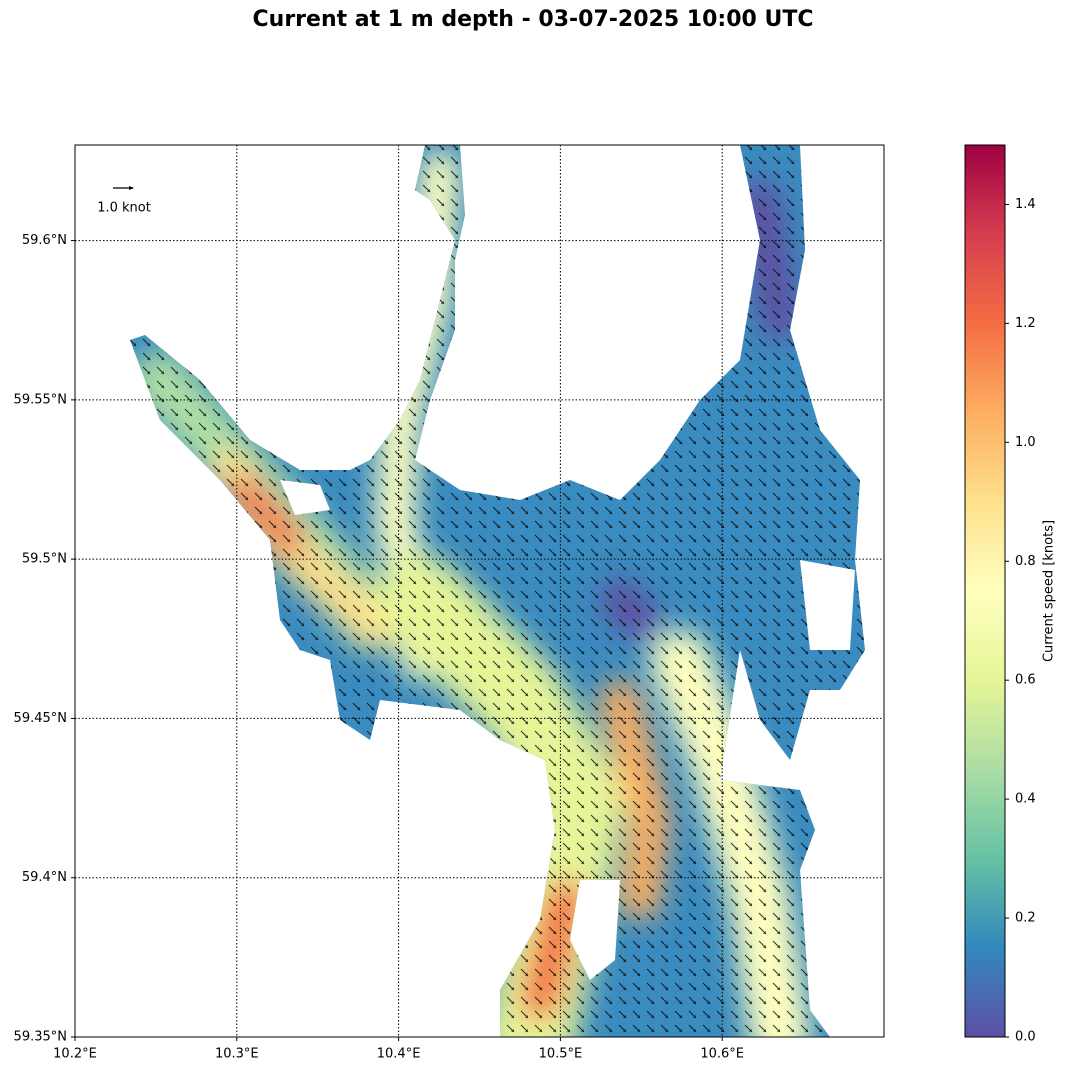 The height and width of the screenshot is (1075, 1066). I want to click on colorbar-tick-label: 0.8, so click(1025, 561).